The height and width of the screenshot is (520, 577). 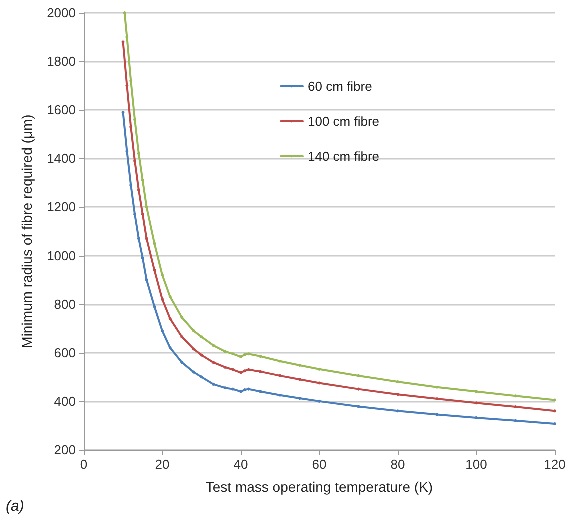 I want to click on y-tick-label: 400, so click(x=65, y=401).